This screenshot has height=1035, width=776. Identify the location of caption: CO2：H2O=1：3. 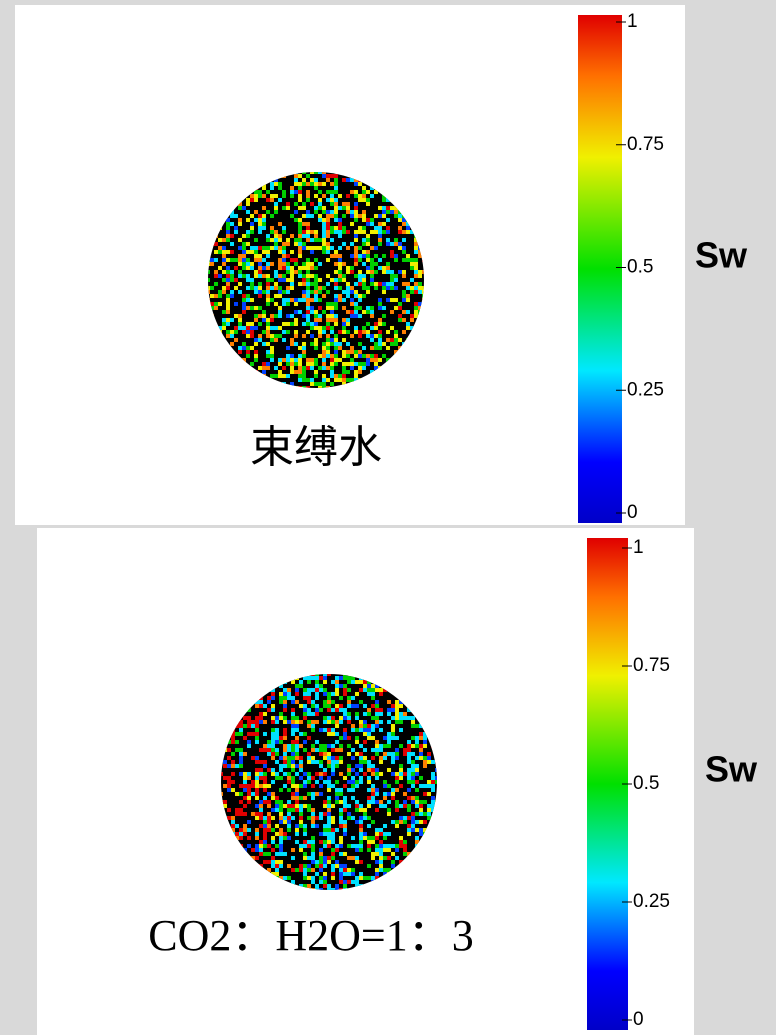
(311, 935).